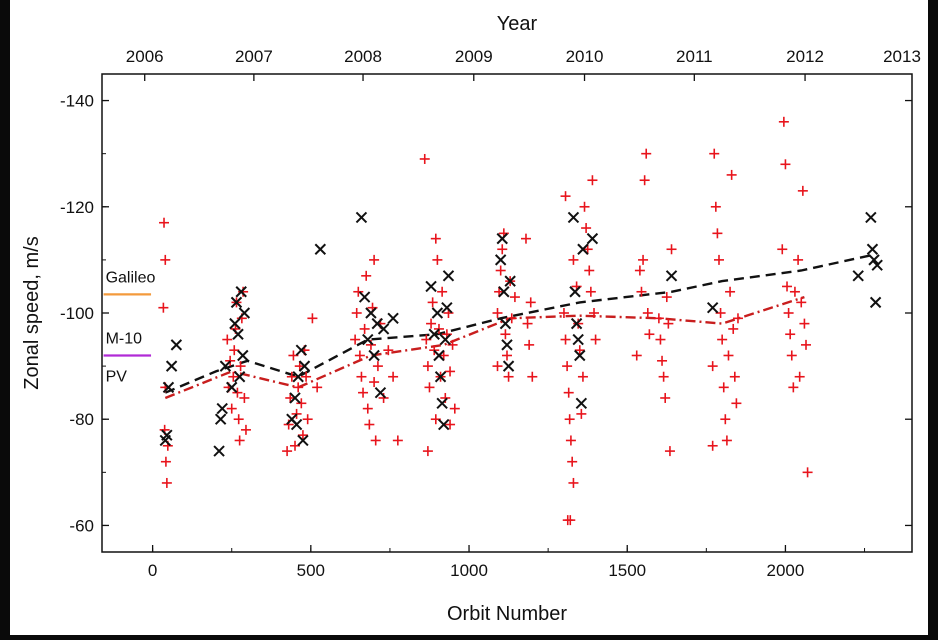 This screenshot has width=938, height=640. What do you see at coordinates (507, 614) in the screenshot?
I see `x-axis-label: Orbit Number` at bounding box center [507, 614].